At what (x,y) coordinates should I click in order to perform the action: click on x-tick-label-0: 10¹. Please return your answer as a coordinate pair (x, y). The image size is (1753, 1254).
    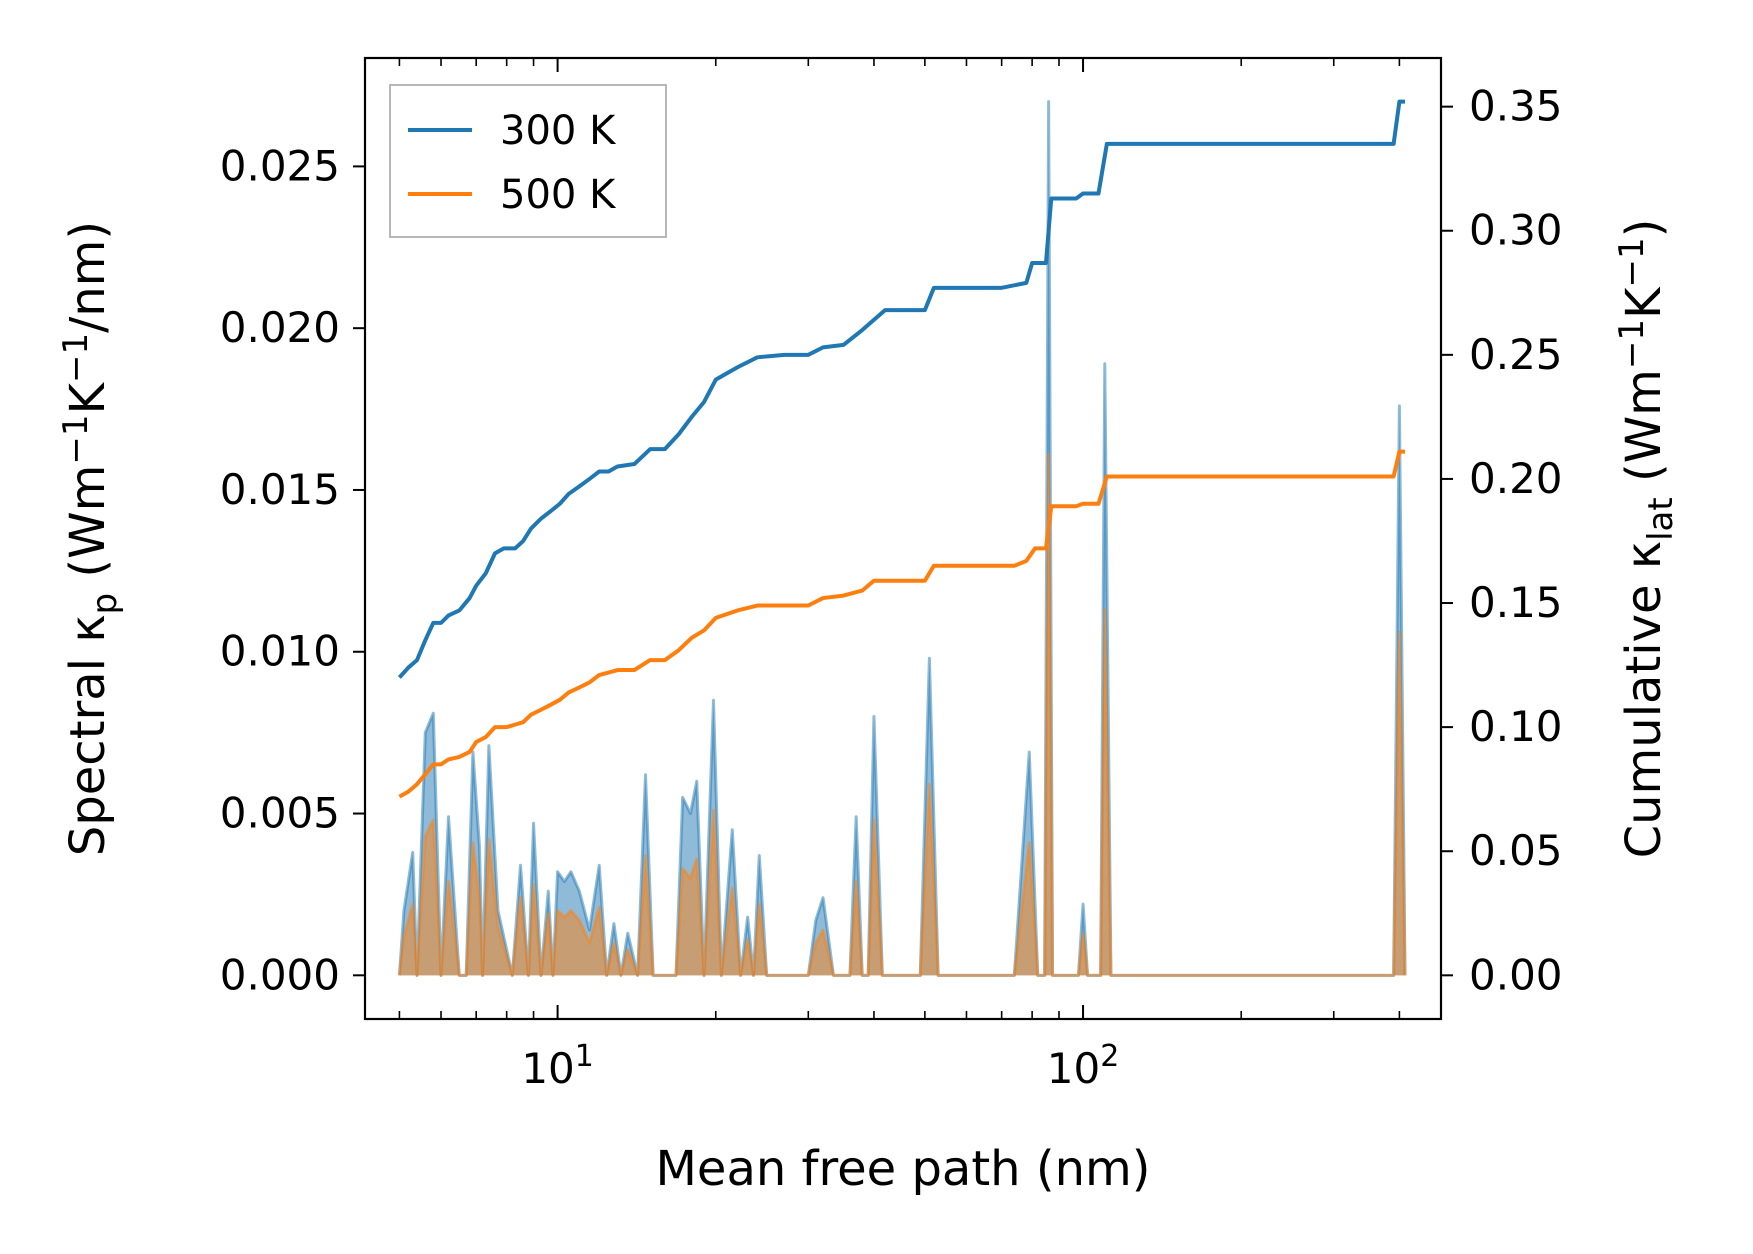
    Looking at the image, I should click on (557, 1066).